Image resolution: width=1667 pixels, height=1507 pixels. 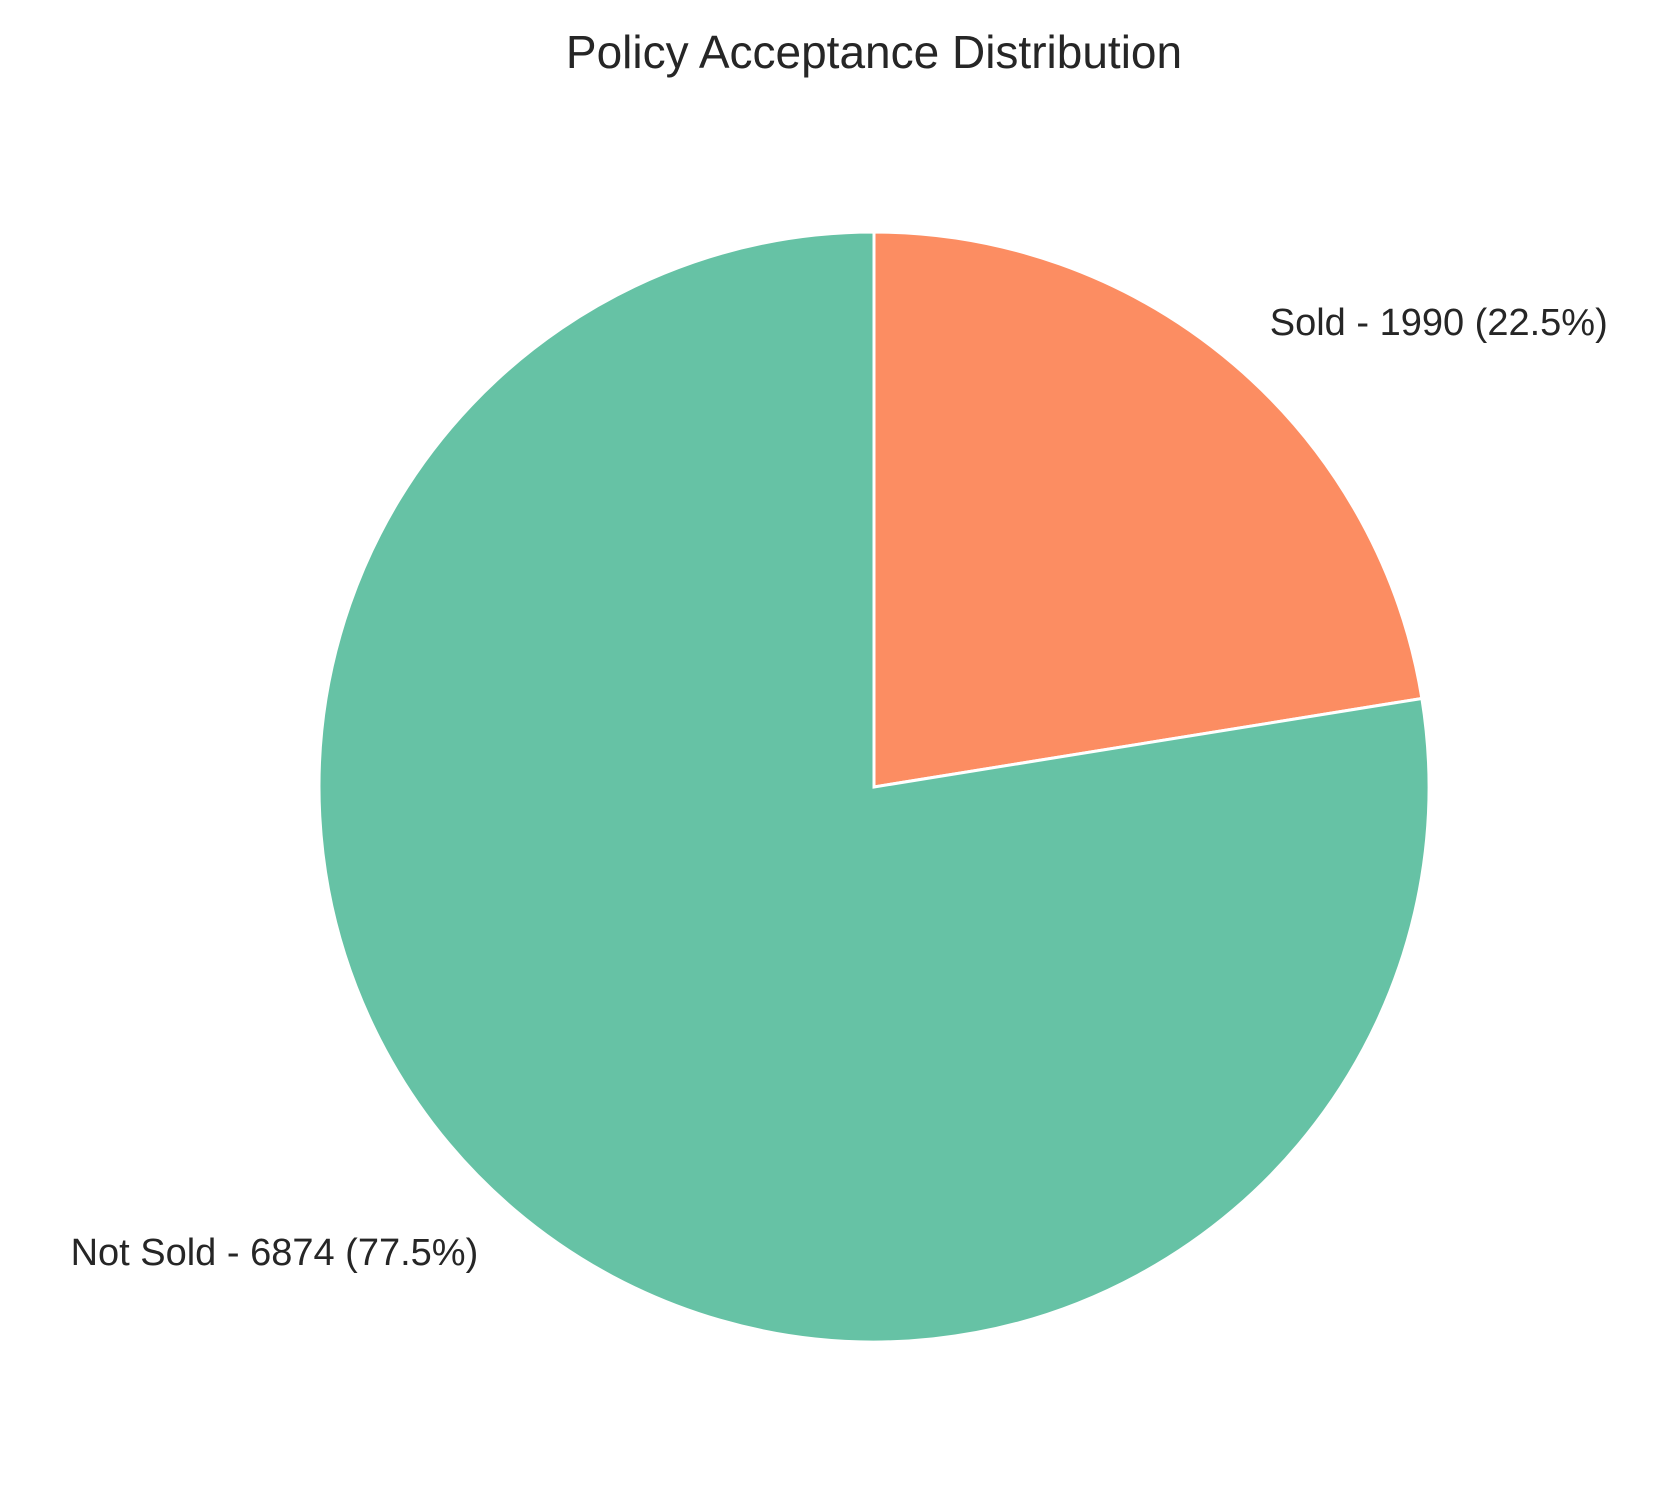 I want to click on slice-label-sold: Sold - 1990 (22.5%), so click(x=1439, y=323).